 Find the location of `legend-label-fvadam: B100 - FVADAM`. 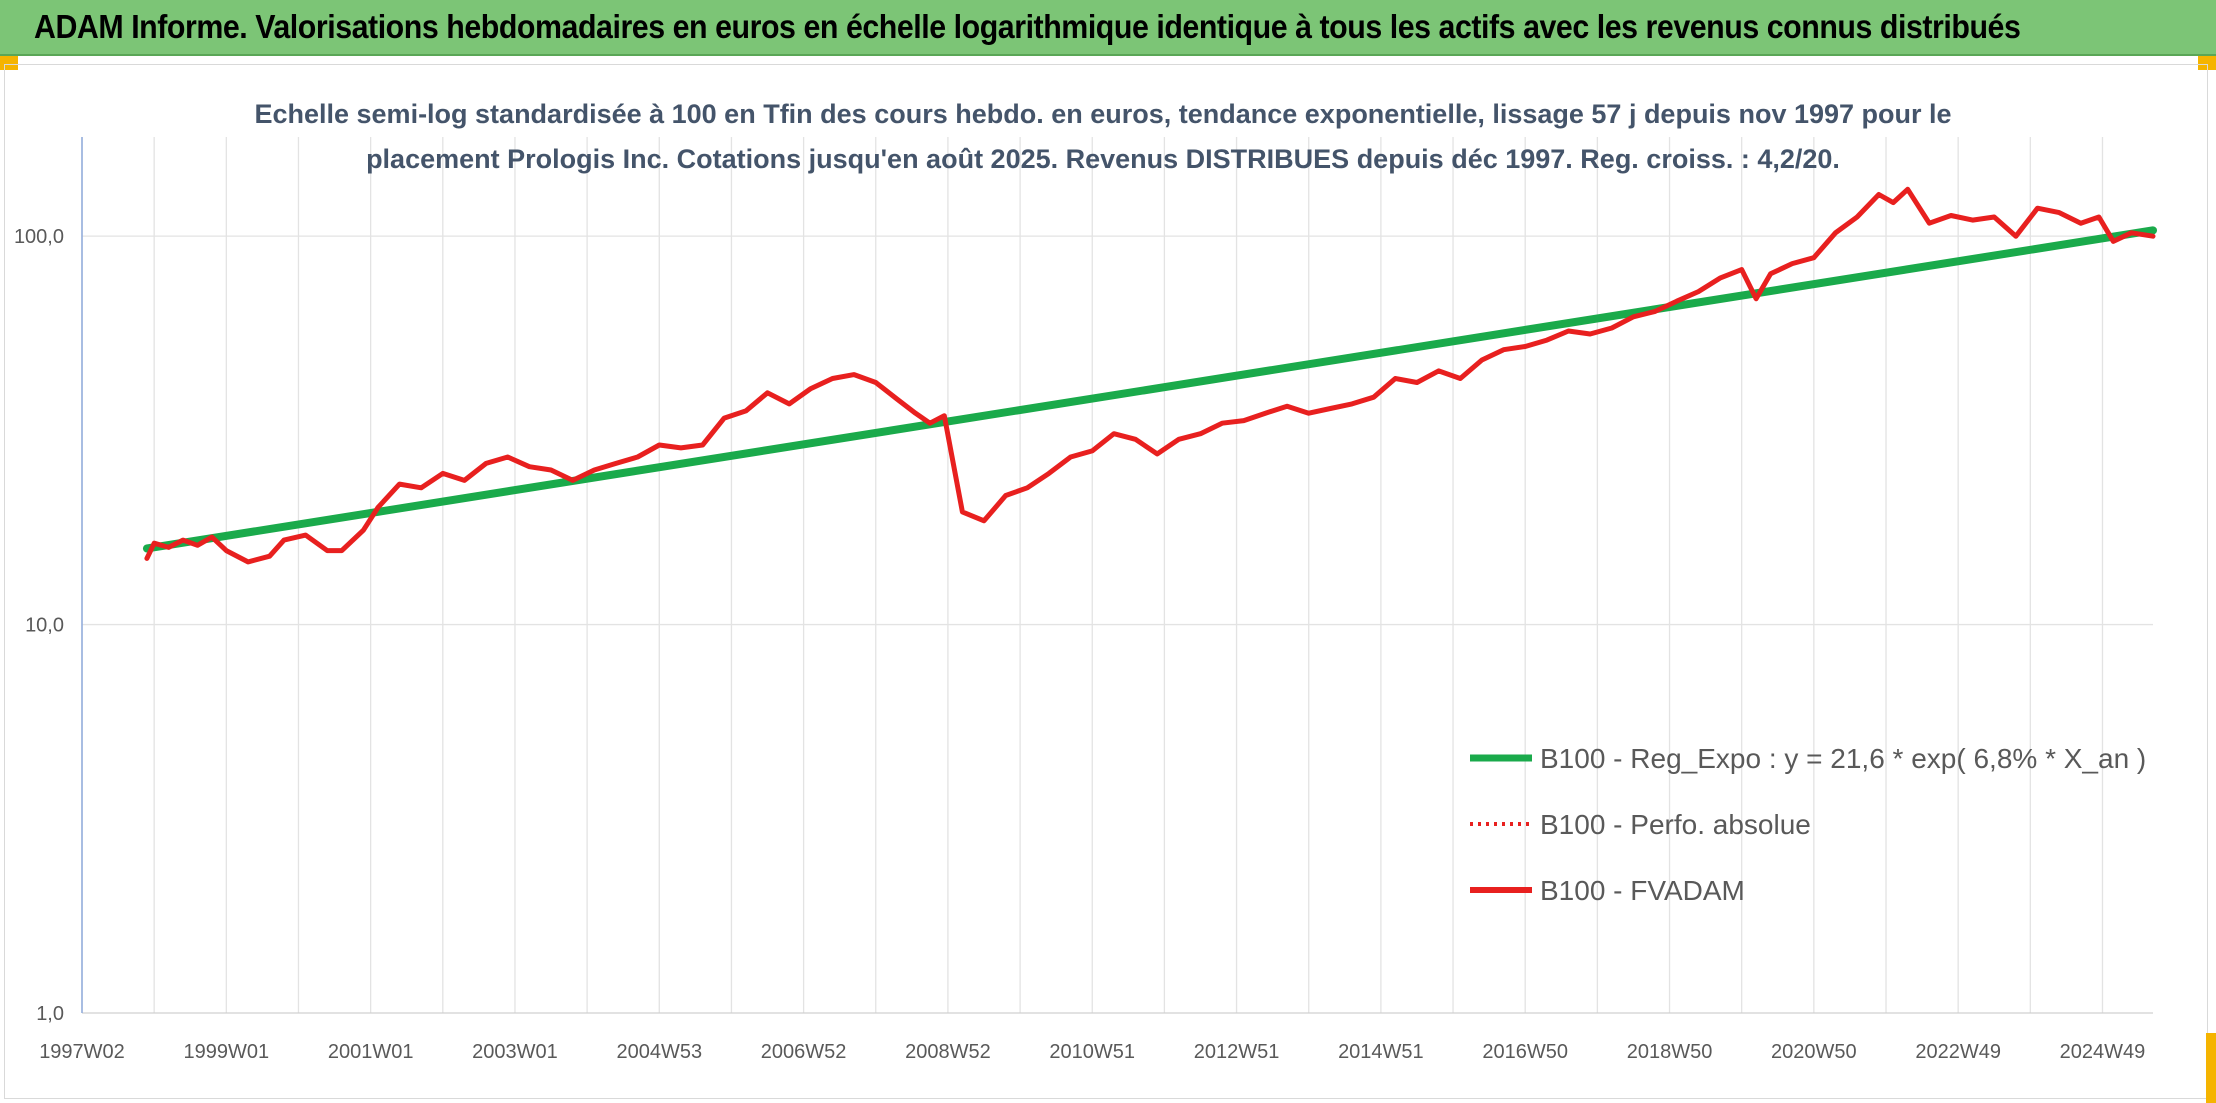

legend-label-fvadam: B100 - FVADAM is located at coordinates (1642, 890).